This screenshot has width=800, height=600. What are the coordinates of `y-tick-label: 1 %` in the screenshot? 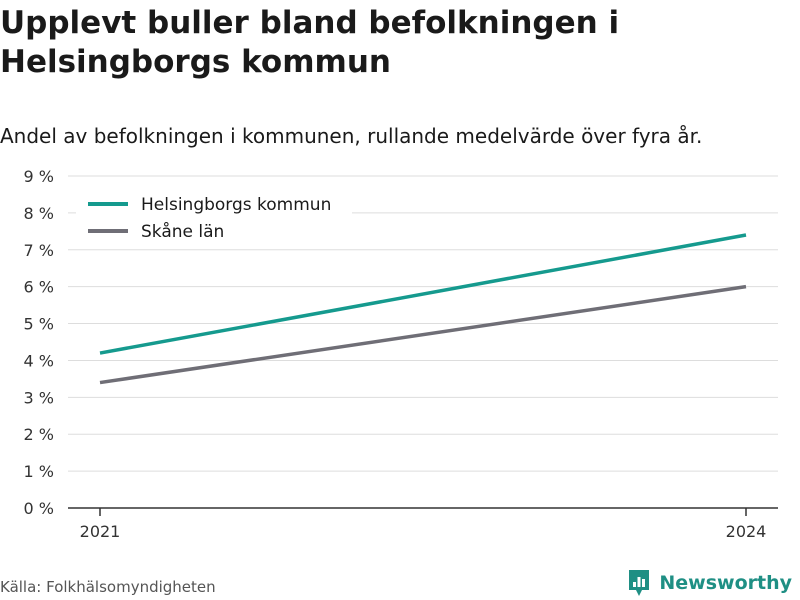 It's located at (39, 471).